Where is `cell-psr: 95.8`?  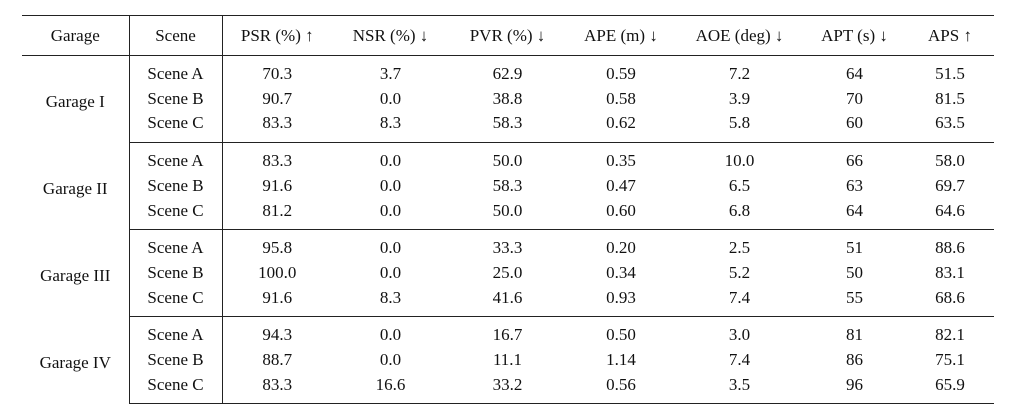
cell-psr: 95.8 is located at coordinates (277, 248).